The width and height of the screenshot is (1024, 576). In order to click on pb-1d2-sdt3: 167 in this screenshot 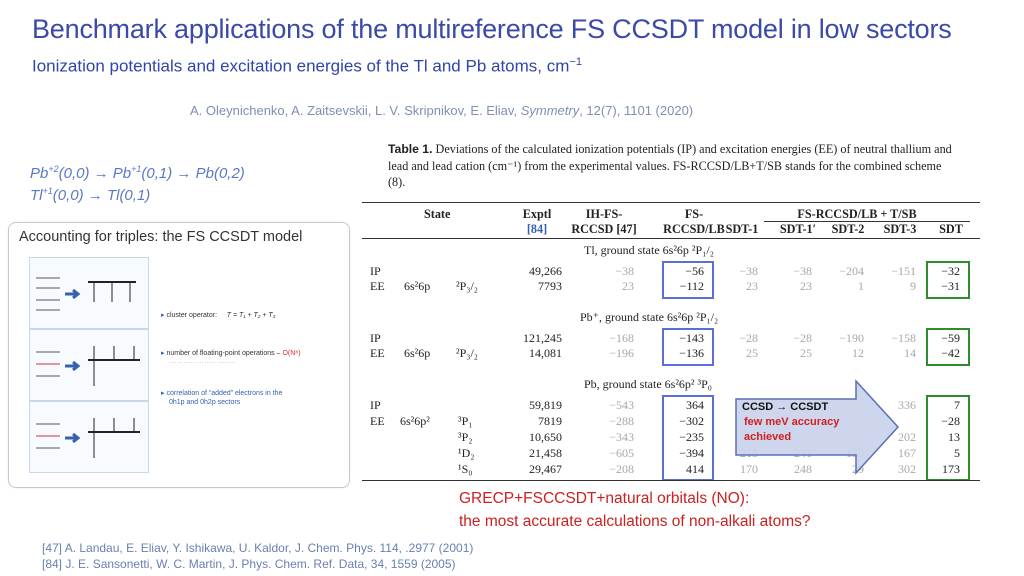, I will do `click(907, 453)`.